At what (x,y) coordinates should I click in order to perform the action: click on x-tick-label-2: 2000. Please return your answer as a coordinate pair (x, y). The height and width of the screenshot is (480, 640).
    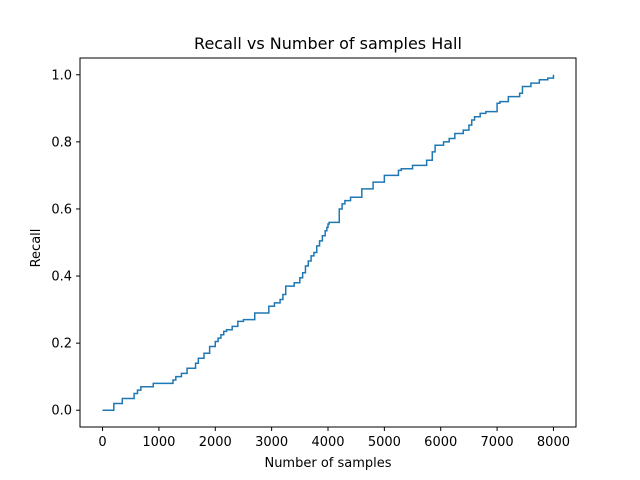
    Looking at the image, I should click on (215, 442).